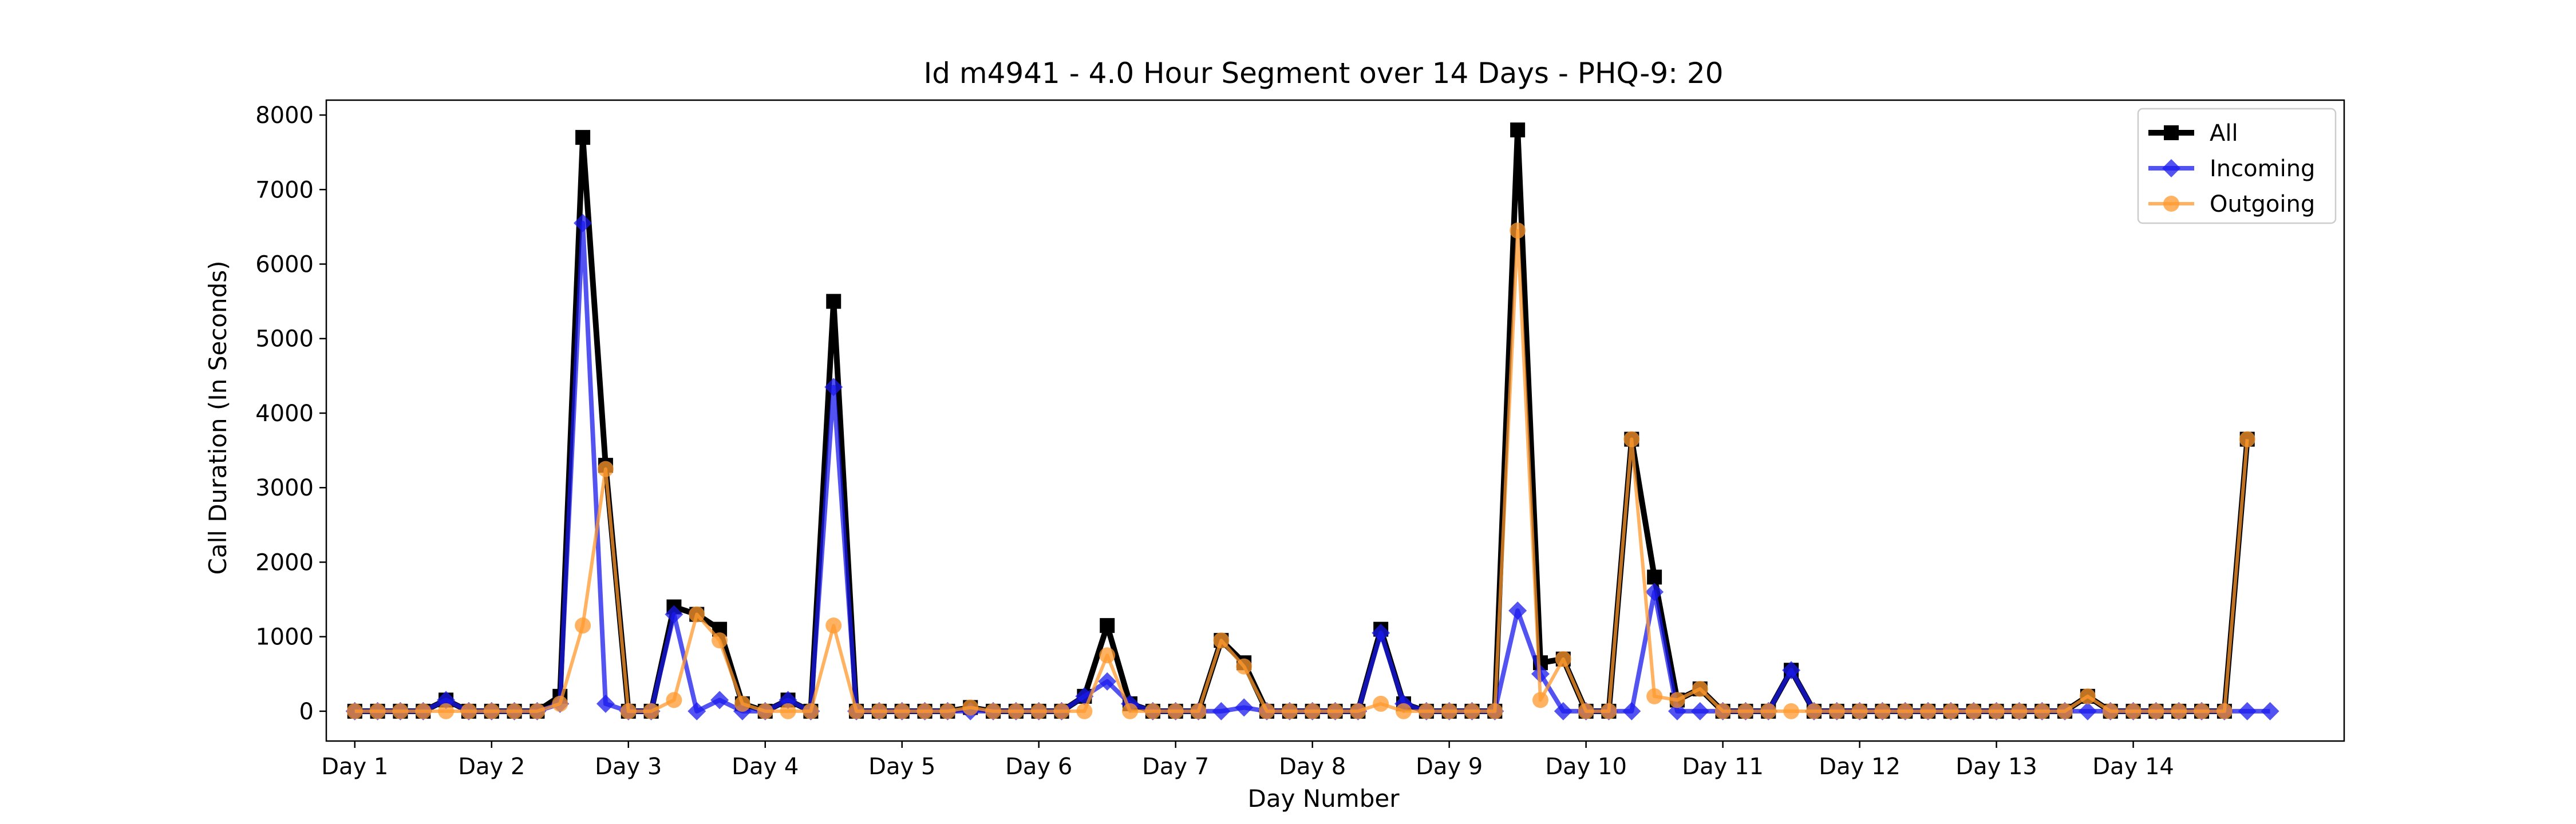 This screenshot has width=2576, height=824. Describe the element at coordinates (284, 115) in the screenshot. I see `y-tick-label: 8000` at that location.